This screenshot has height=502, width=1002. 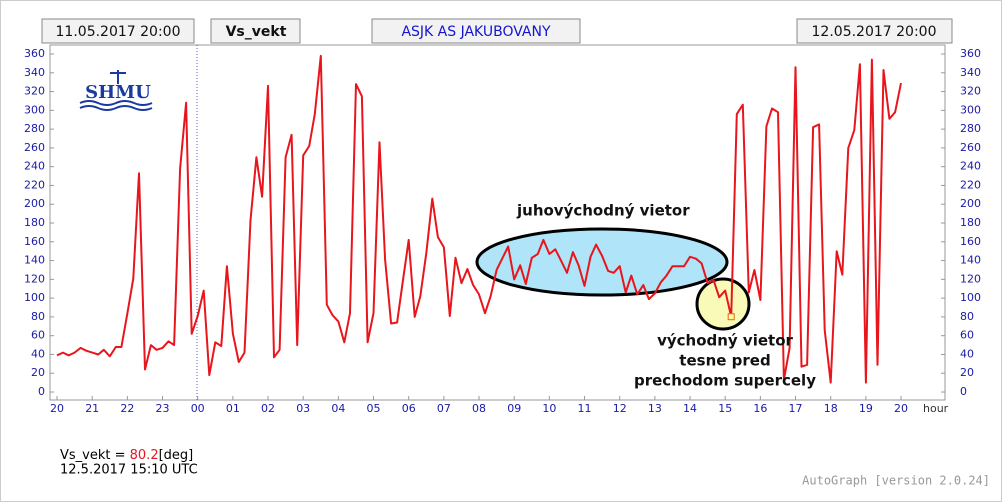 I want to click on y-tick-label-right: 280, so click(x=970, y=128).